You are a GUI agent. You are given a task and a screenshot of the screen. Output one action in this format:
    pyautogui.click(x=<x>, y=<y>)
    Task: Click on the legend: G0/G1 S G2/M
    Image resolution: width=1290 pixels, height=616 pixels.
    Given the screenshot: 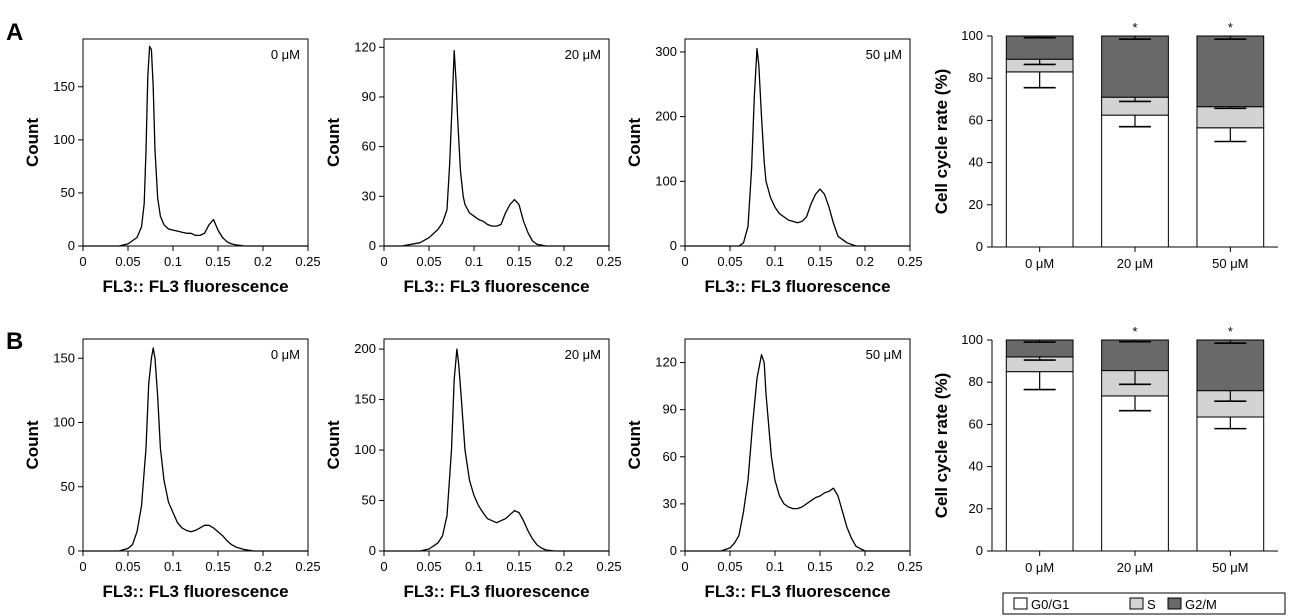 What is the action you would take?
    pyautogui.click(x=1144, y=603)
    